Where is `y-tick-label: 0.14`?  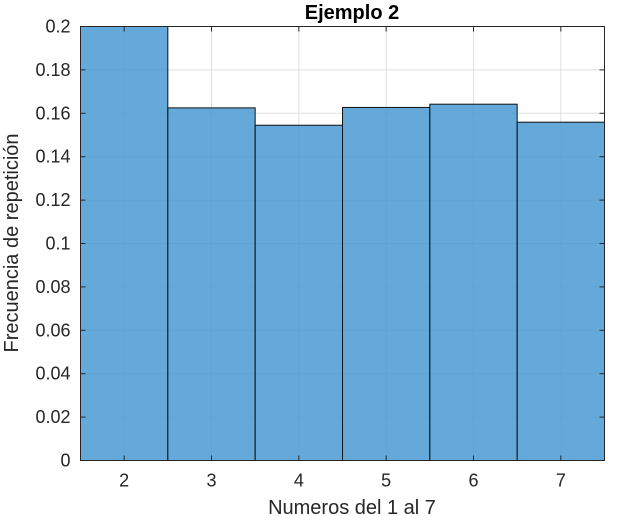
y-tick-label: 0.14 is located at coordinates (52, 157).